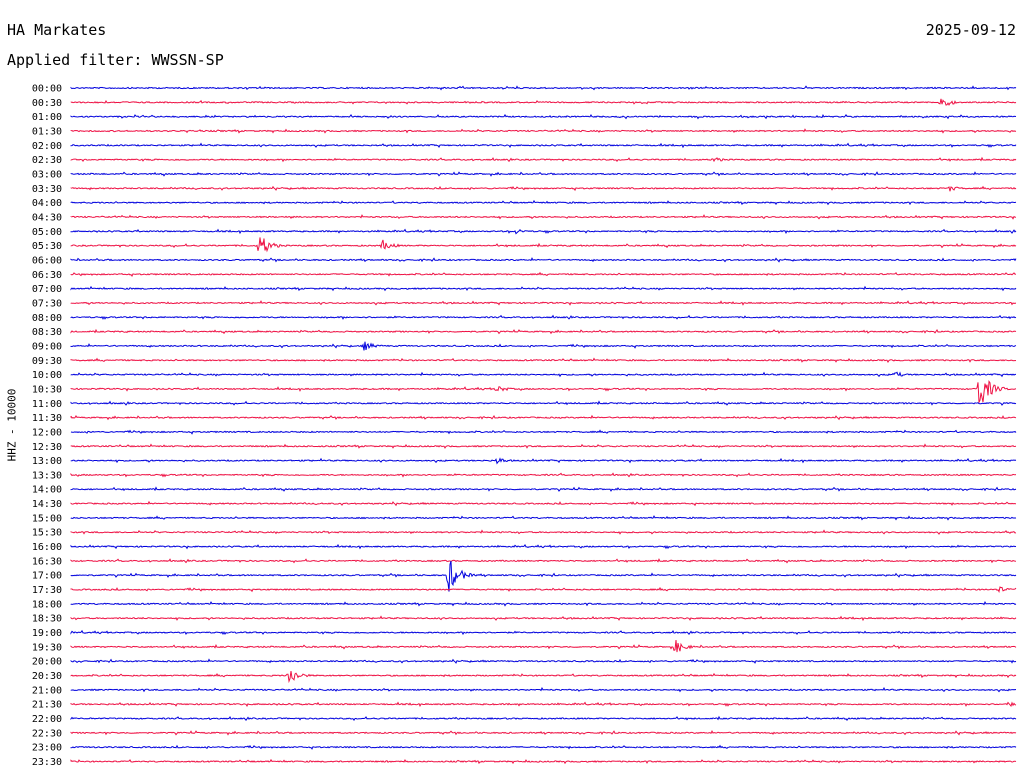 The width and height of the screenshot is (1024, 780). Describe the element at coordinates (47, 748) in the screenshot. I see `time-tick-label: 23:00` at that location.